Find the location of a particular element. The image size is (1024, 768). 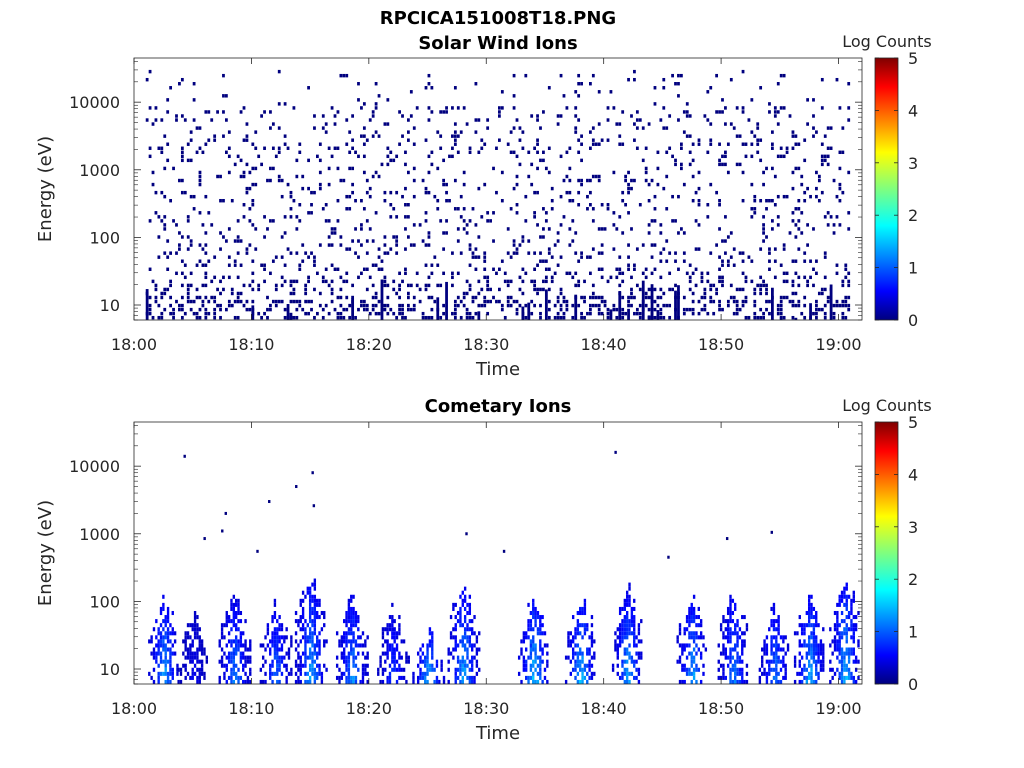

y-tick-label: 10 is located at coordinates (110, 305).